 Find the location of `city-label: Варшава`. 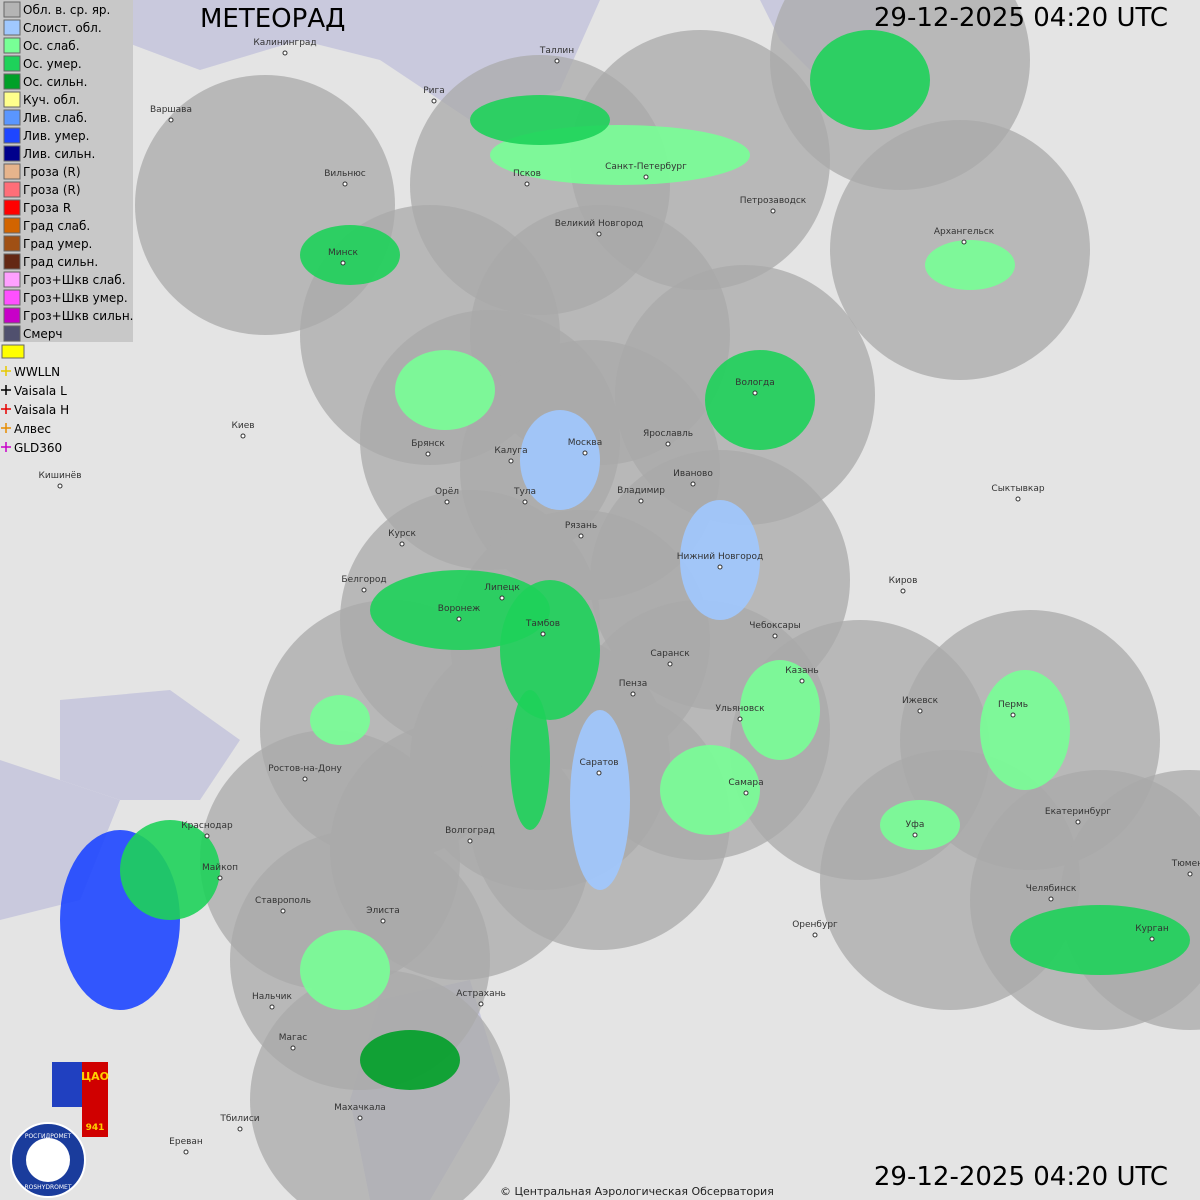

city-label: Варшава is located at coordinates (171, 110).